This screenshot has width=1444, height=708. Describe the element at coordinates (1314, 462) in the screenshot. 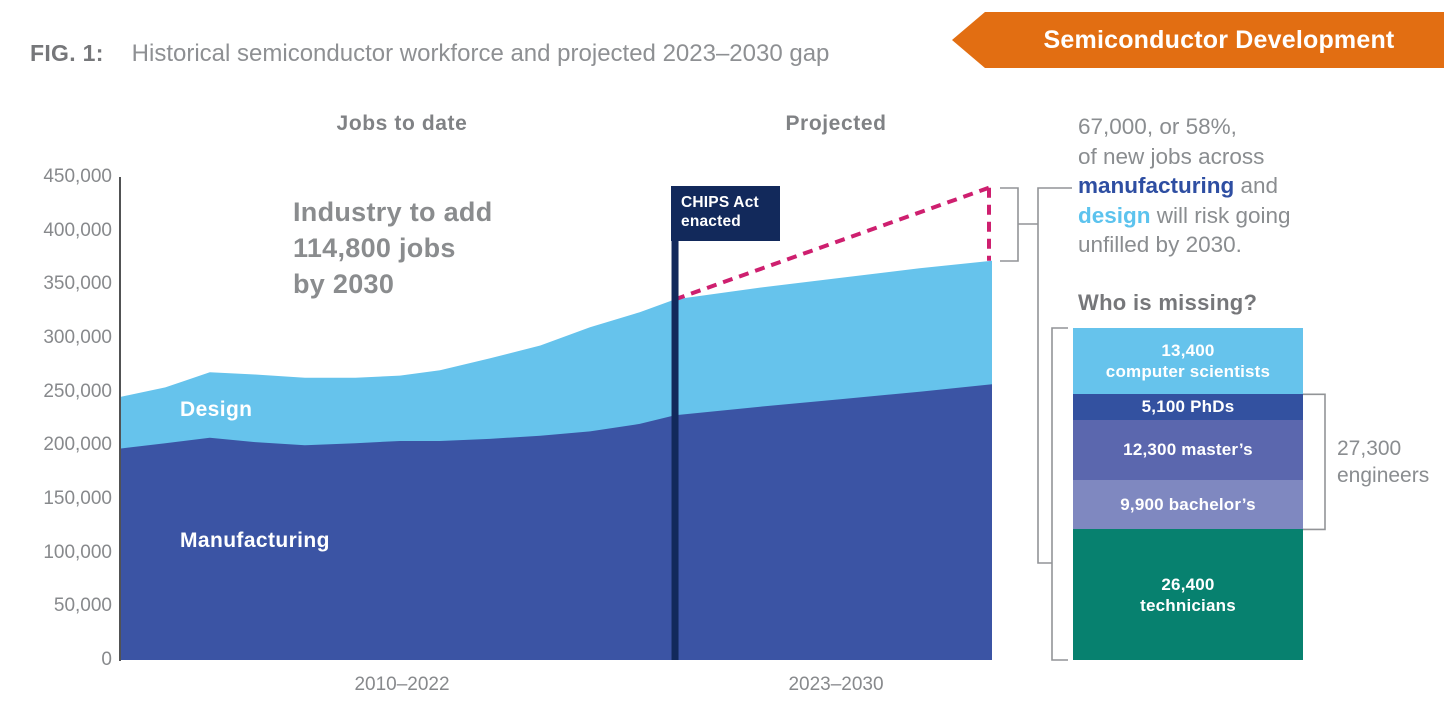

I see `engineers-bracket` at that location.